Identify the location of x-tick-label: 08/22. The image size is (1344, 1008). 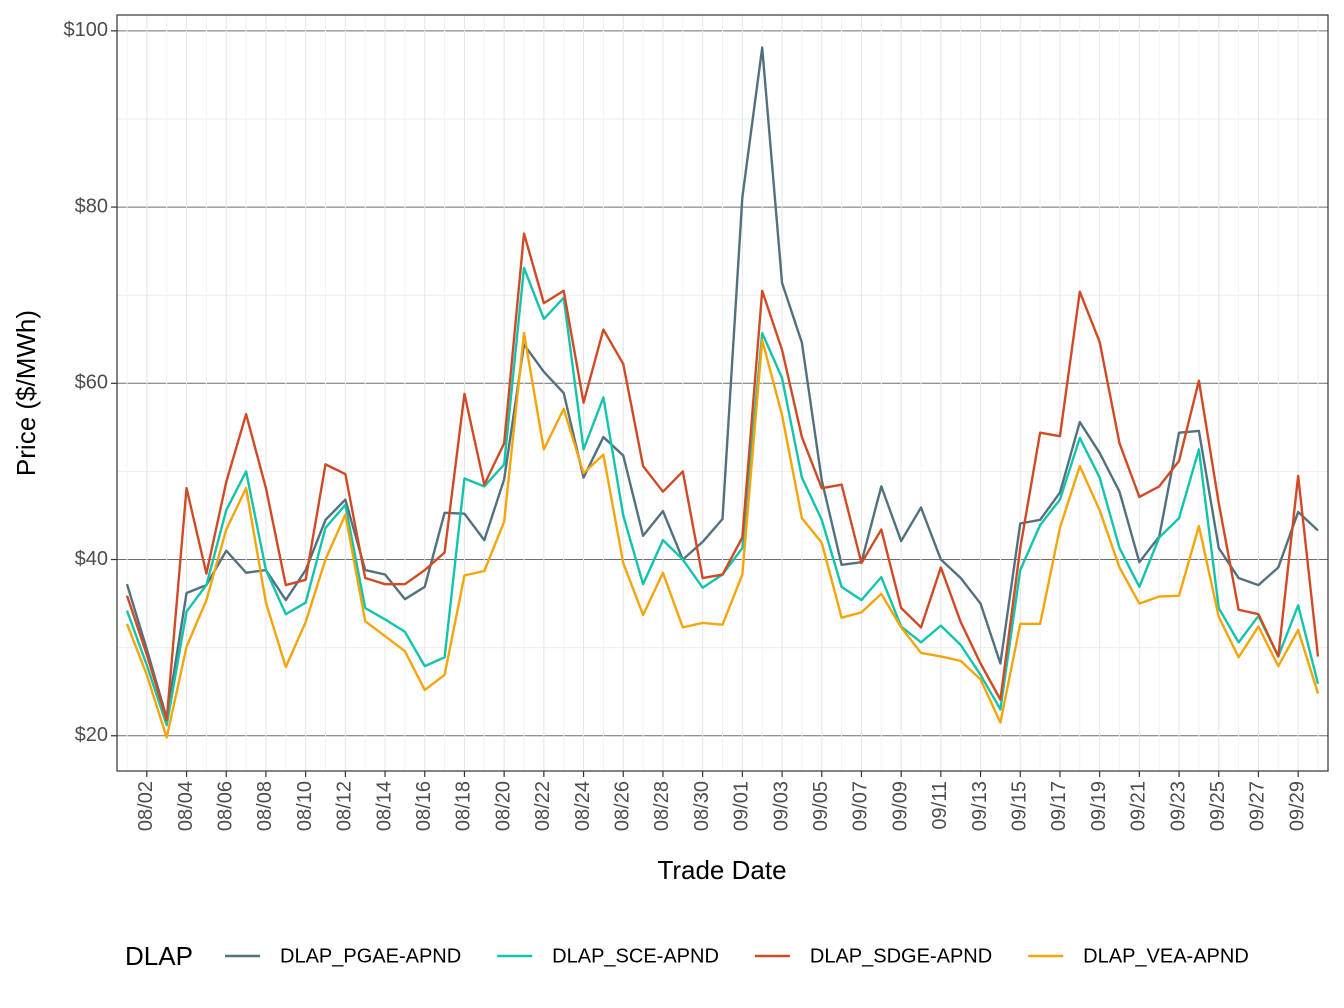
(543, 806).